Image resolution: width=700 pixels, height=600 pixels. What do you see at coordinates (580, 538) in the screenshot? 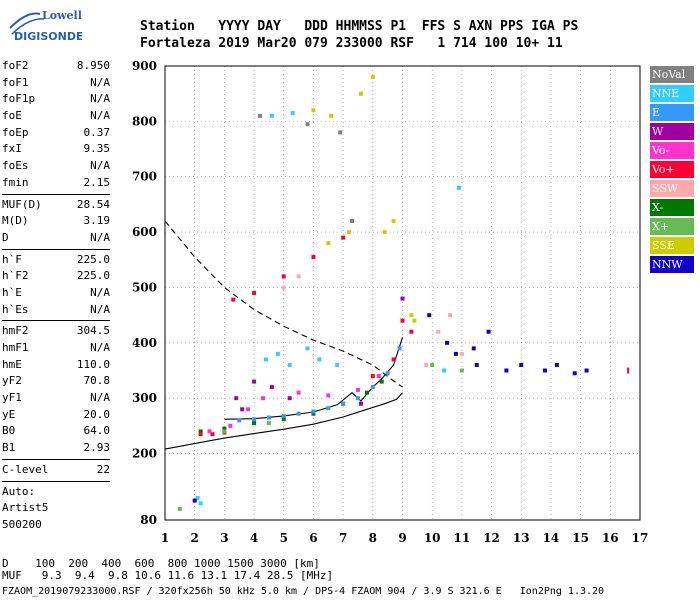
I see `x-tick-label: 15` at bounding box center [580, 538].